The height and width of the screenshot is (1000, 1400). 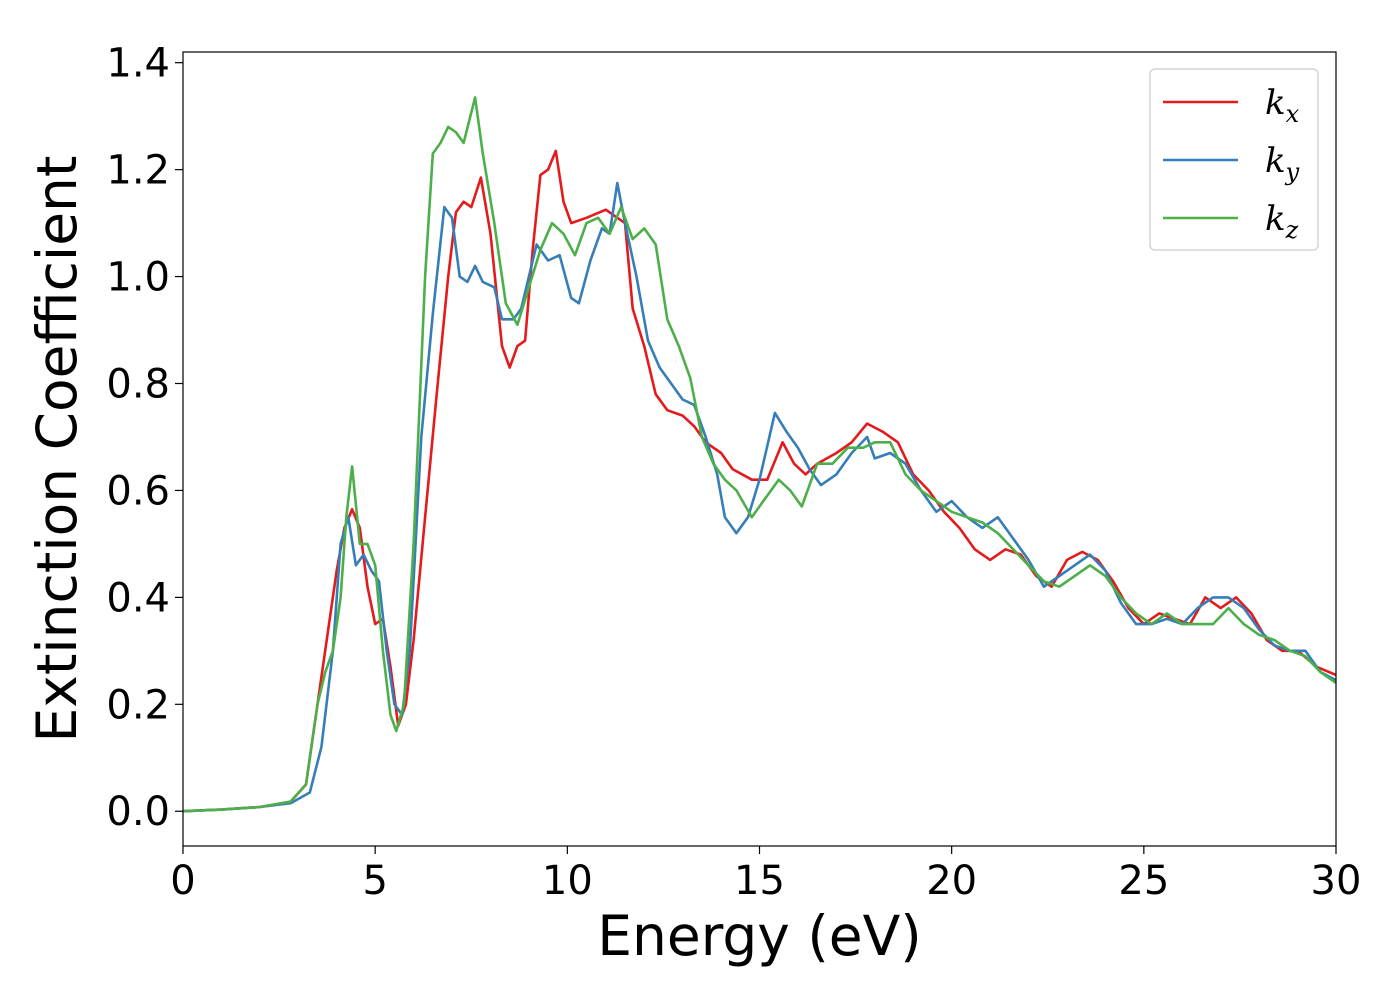 I want to click on x-tick-label: 20, so click(x=951, y=881).